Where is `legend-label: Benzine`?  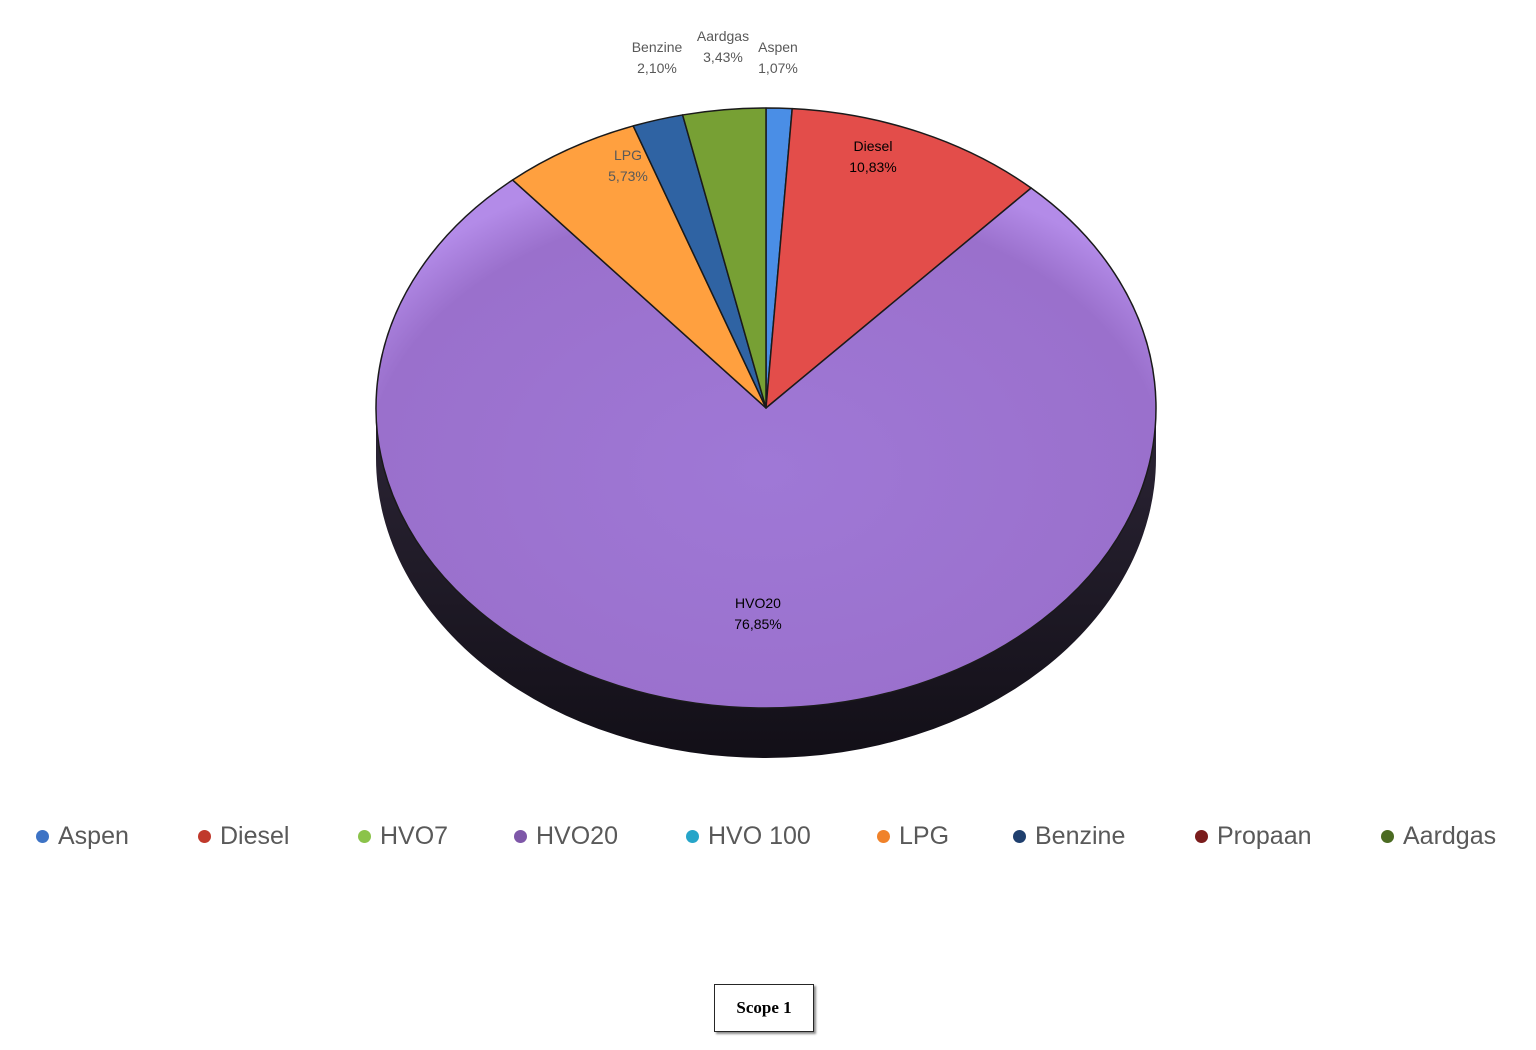 legend-label: Benzine is located at coordinates (1080, 835).